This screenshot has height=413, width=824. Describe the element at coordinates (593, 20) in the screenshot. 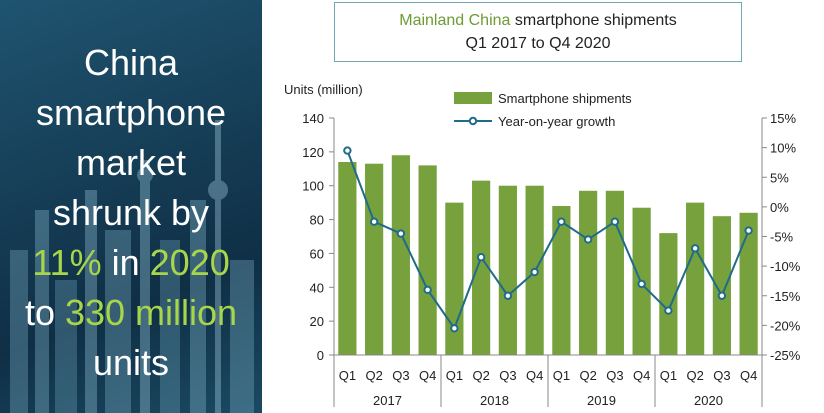

I see `chart-title-rest: smartphone shipments` at that location.